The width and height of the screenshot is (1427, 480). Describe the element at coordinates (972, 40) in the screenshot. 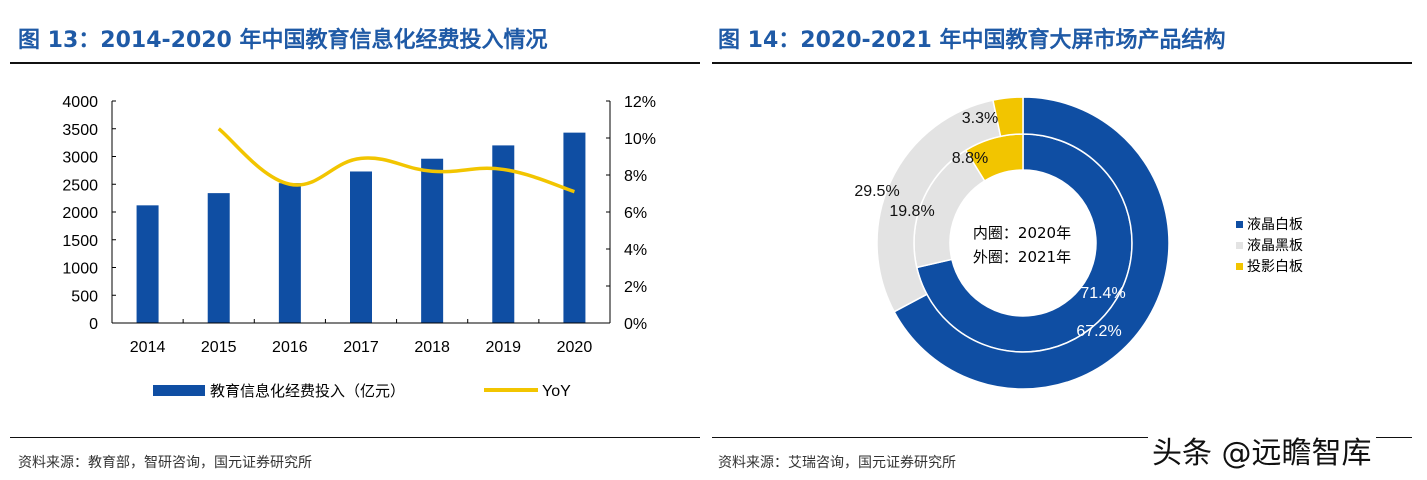

I see `right-chart-title: 图 14：2020-2021 年中国教育大屏市场产品结构` at that location.